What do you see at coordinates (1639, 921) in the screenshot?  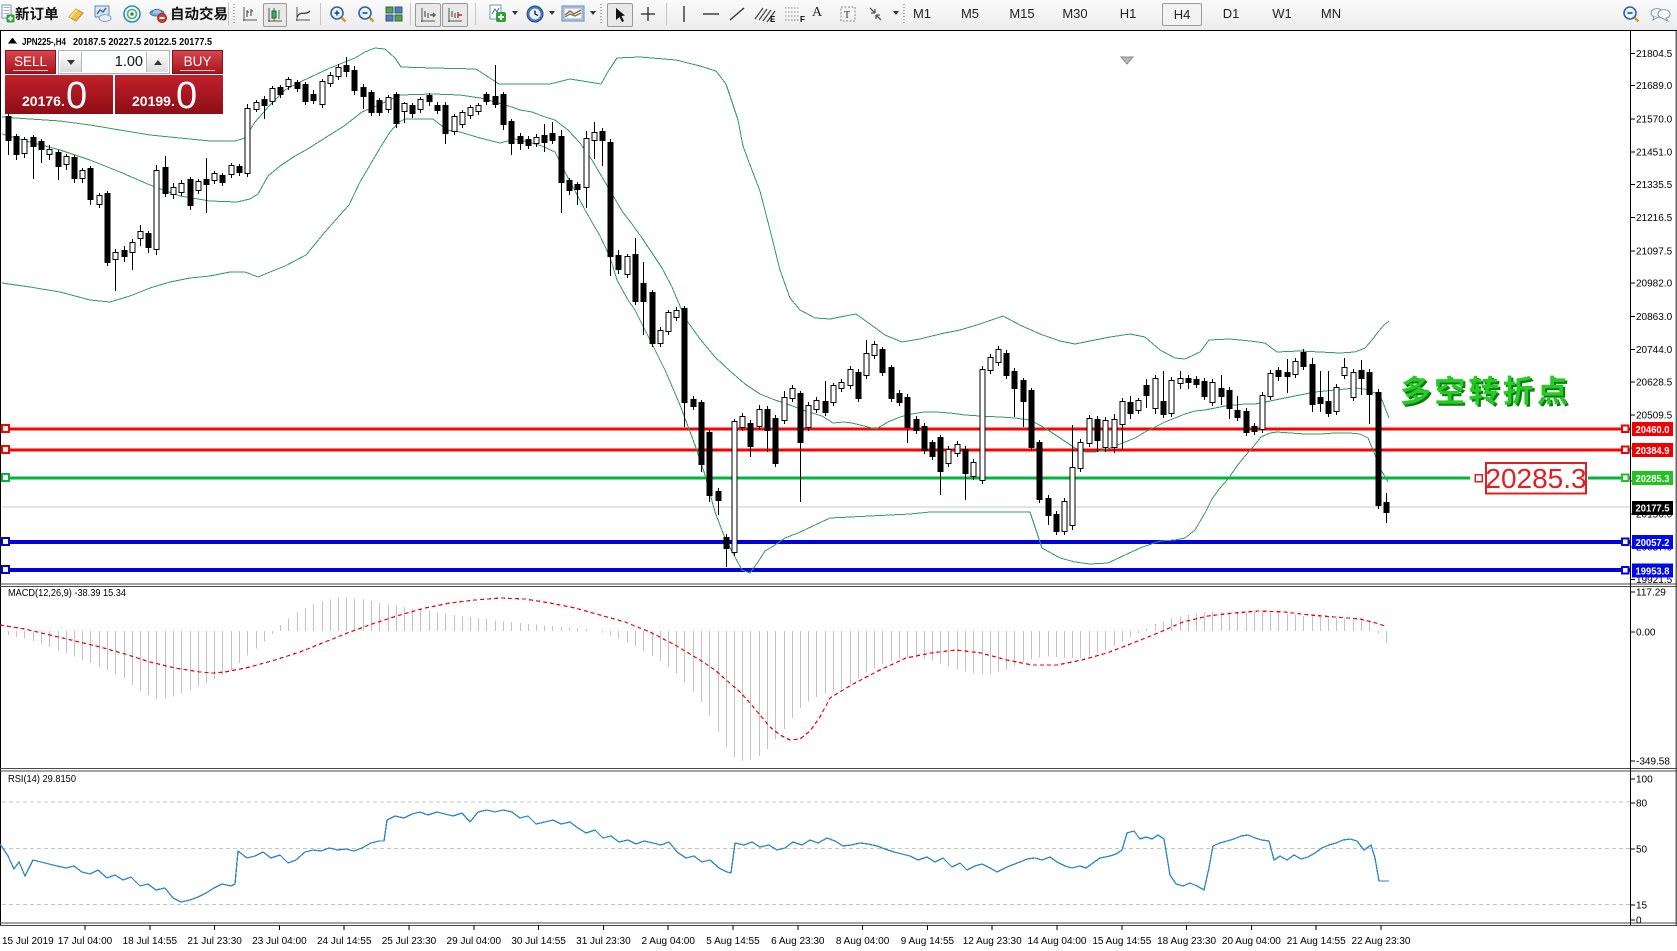 I see `svg-text: 0` at bounding box center [1639, 921].